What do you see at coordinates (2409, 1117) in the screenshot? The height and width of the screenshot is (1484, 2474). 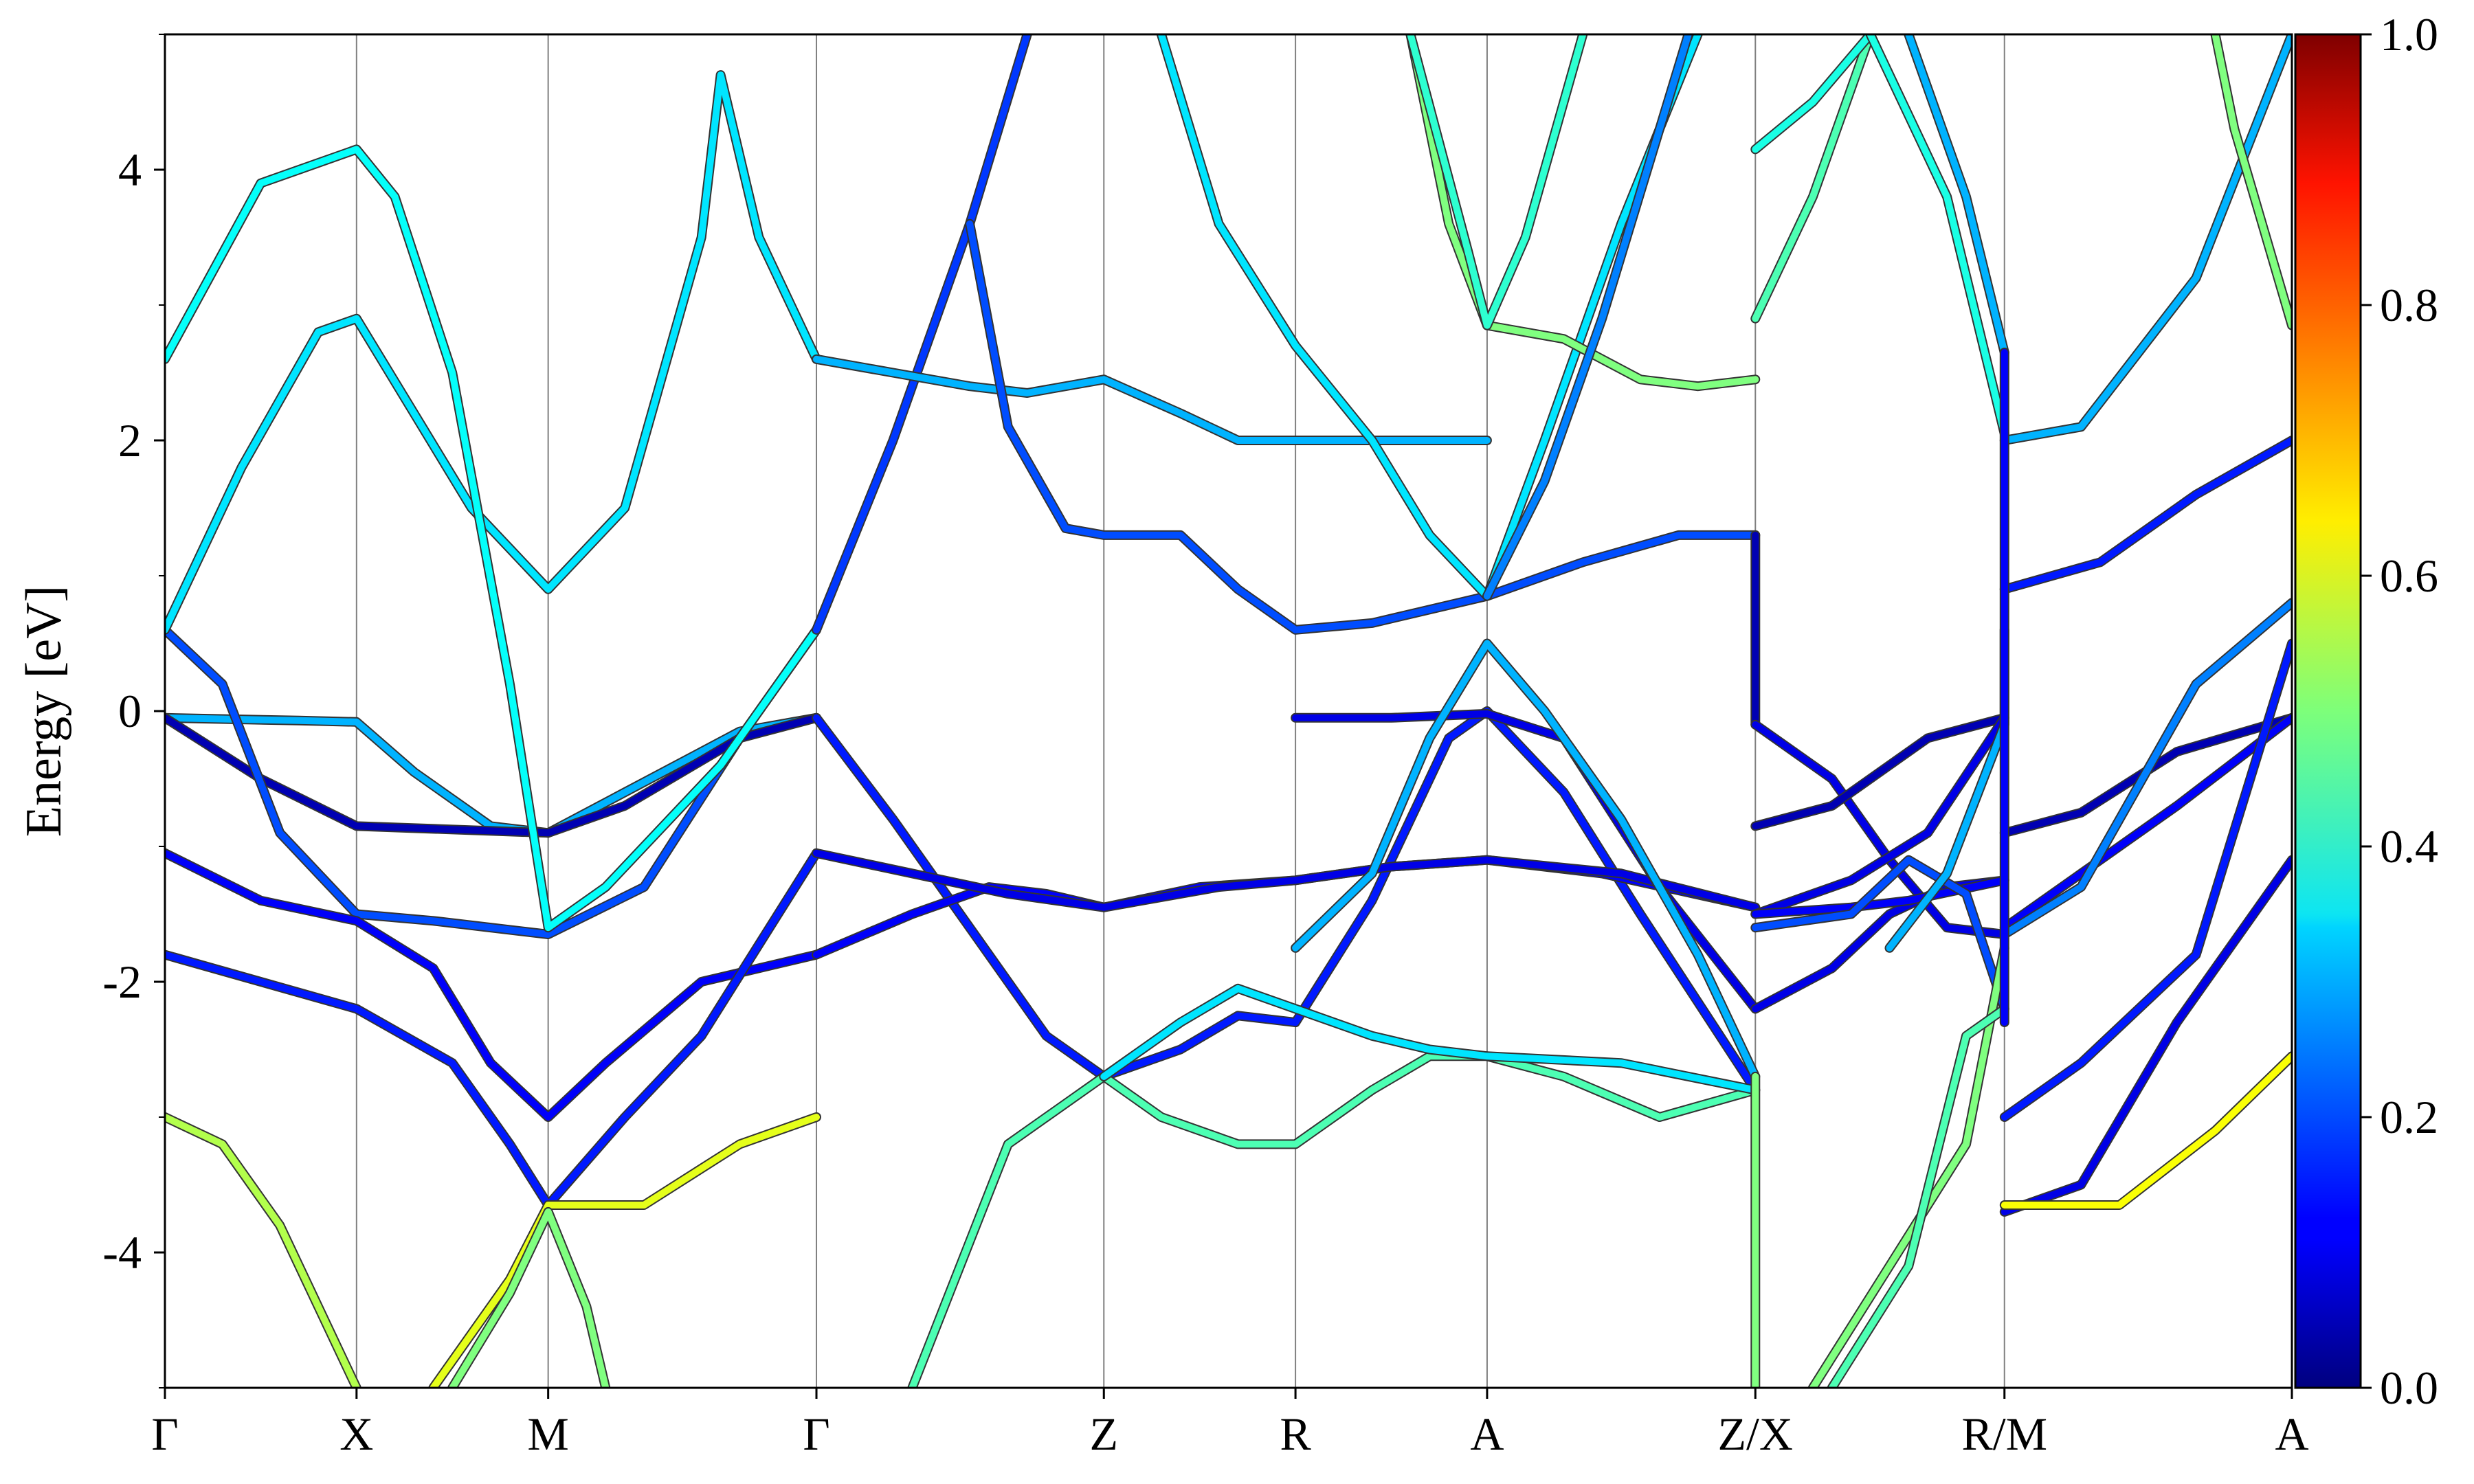 I see `colorbar-tick-label: 0.2` at bounding box center [2409, 1117].